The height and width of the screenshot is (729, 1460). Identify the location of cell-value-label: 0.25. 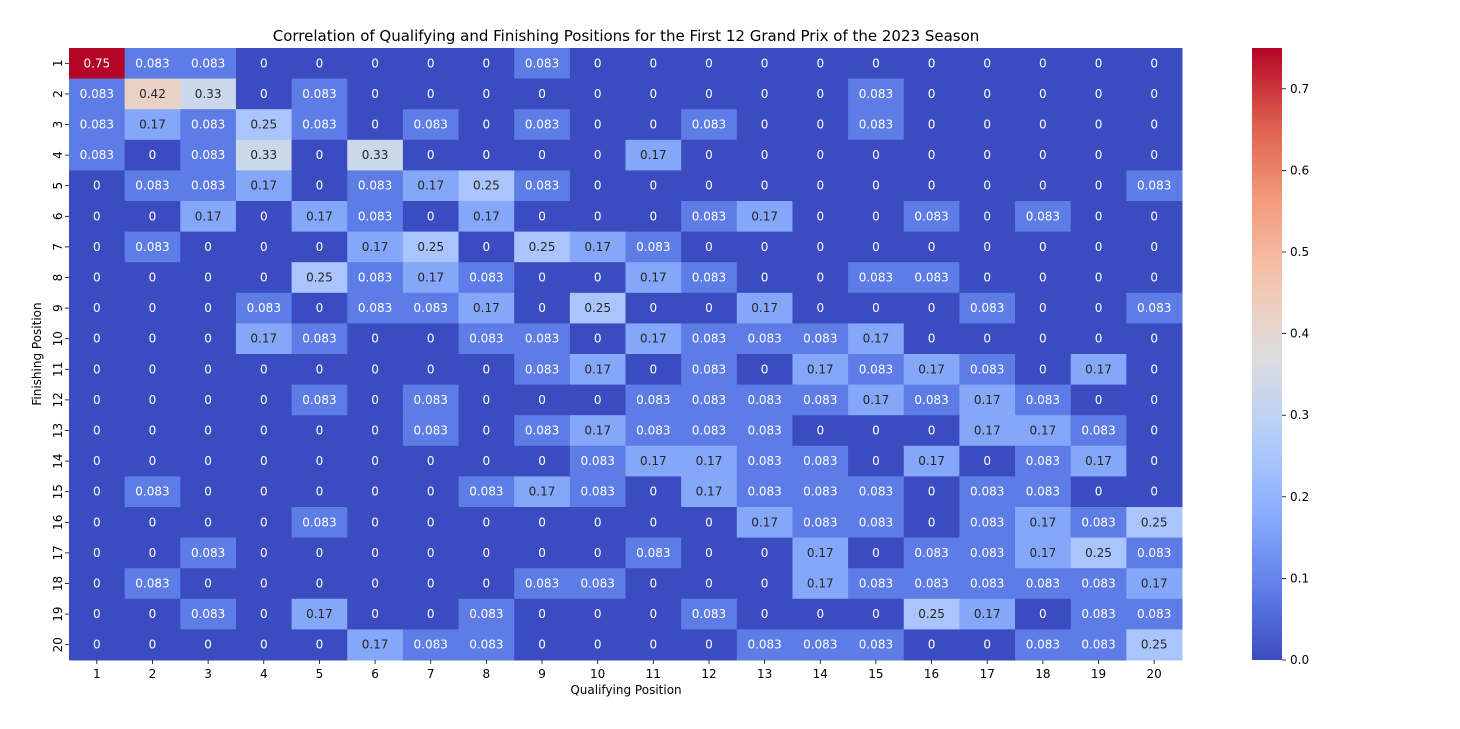
(1154, 645).